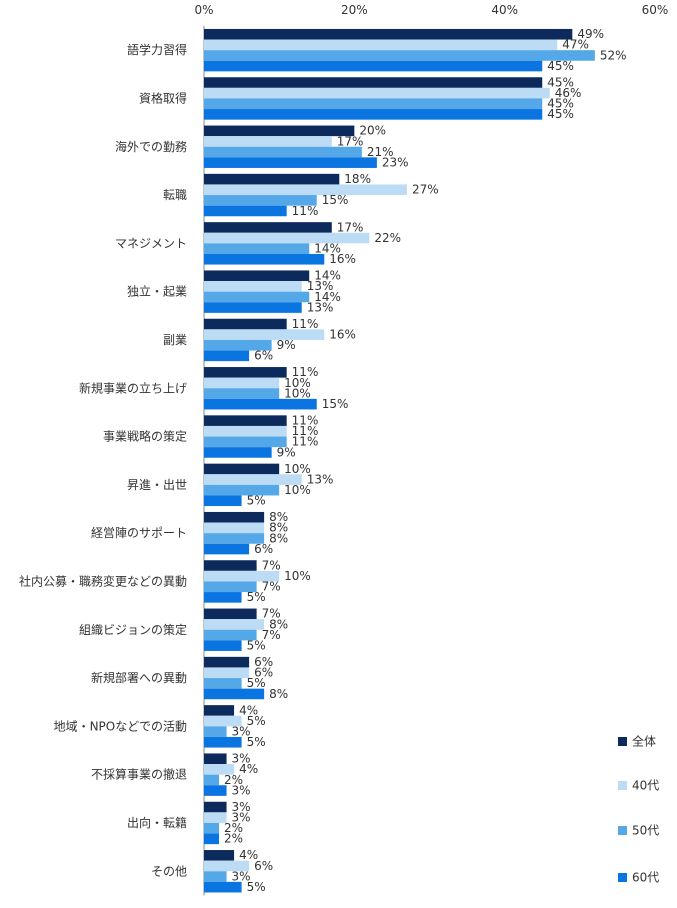 This screenshot has height=908, width=677. What do you see at coordinates (335, 404) in the screenshot?
I see `data-label: 15%` at bounding box center [335, 404].